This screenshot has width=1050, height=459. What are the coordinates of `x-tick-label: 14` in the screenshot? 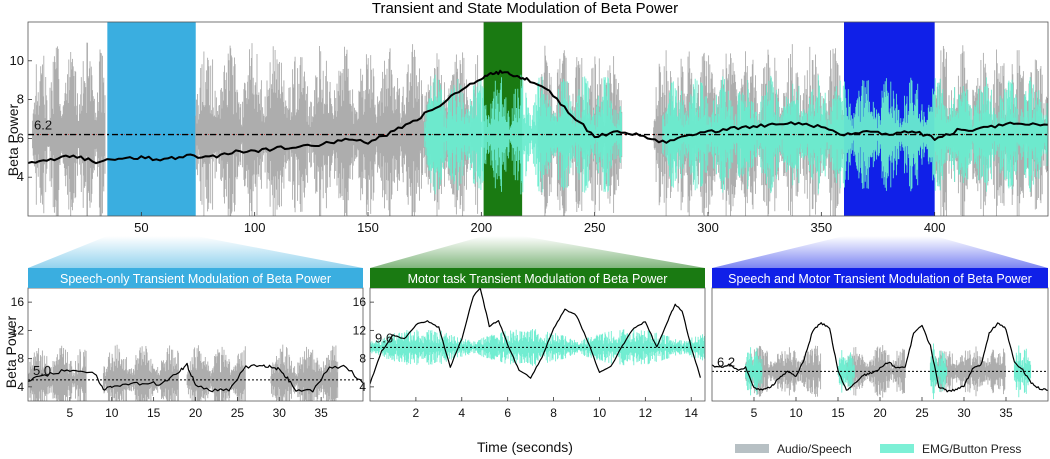 It's located at (692, 413).